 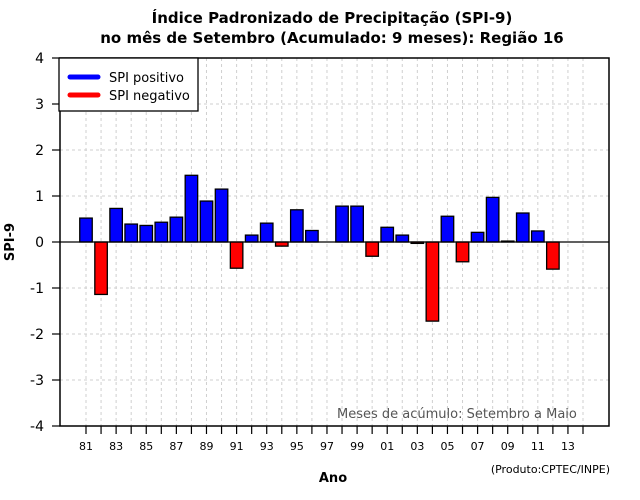 What do you see at coordinates (537, 236) in the screenshot?
I see `bar-2011` at bounding box center [537, 236].